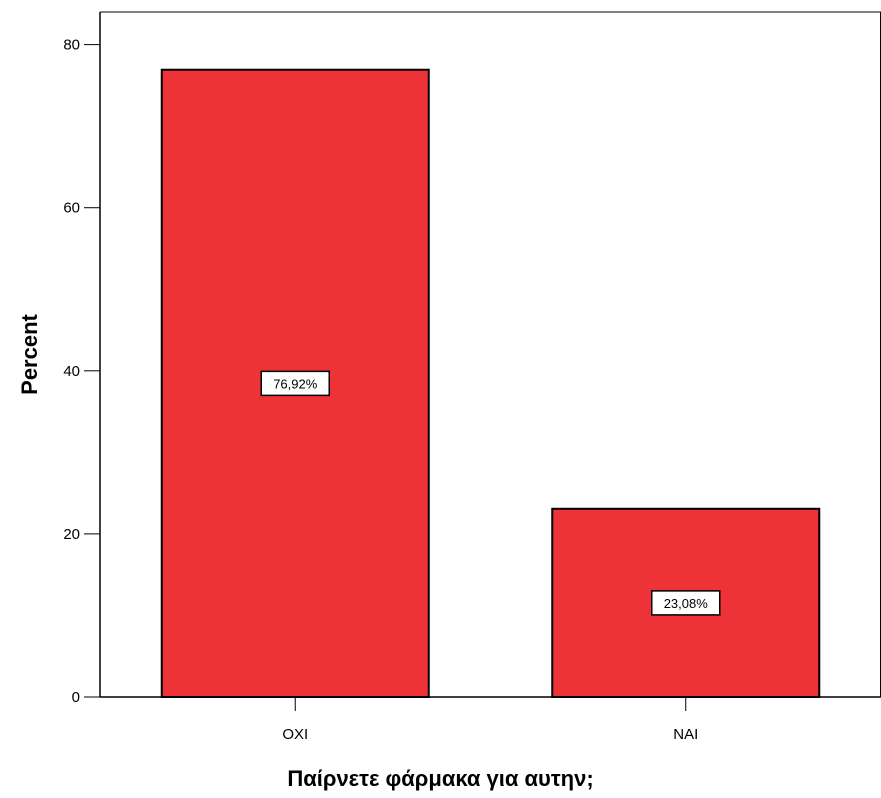 The image size is (881, 798). I want to click on y-tick-label: 80, so click(71, 45).